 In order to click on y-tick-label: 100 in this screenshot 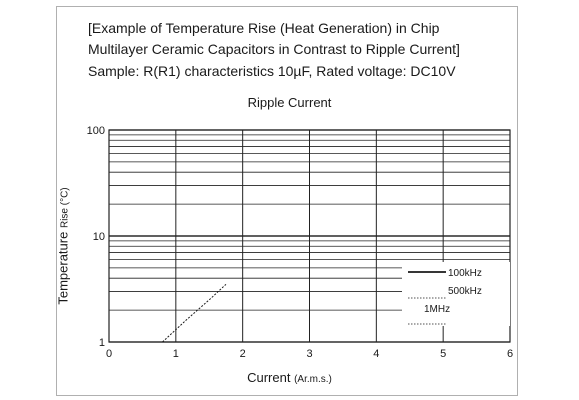, I will do `click(96, 131)`.